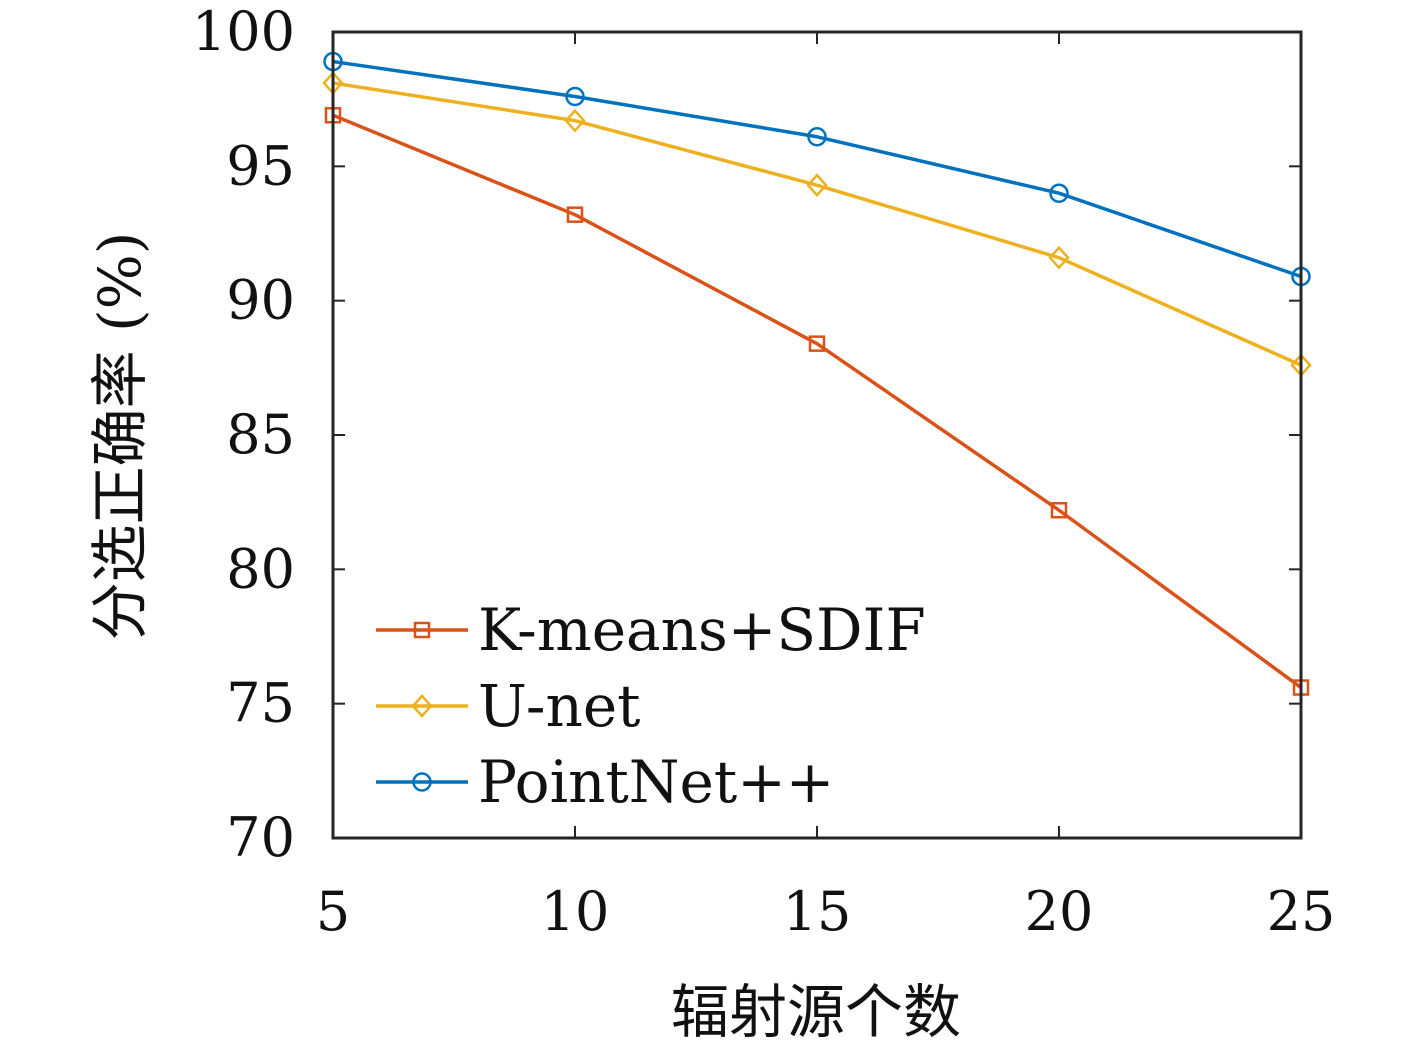 Image resolution: width=1417 pixels, height=1049 pixels. What do you see at coordinates (817, 911) in the screenshot?
I see `x-tick-label: 15` at bounding box center [817, 911].